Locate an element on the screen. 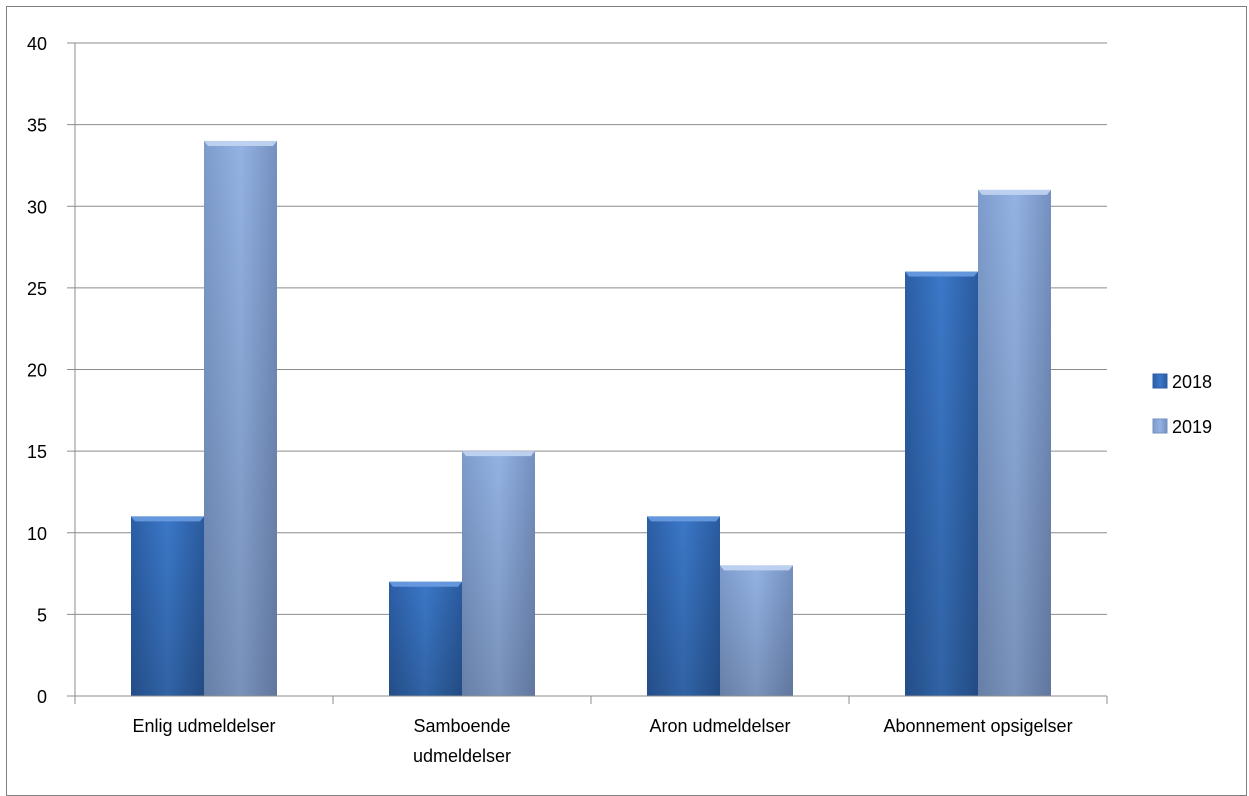  y-axis-ticks: 0 5 10 15 20 25 30 35 40 is located at coordinates (51, 370).